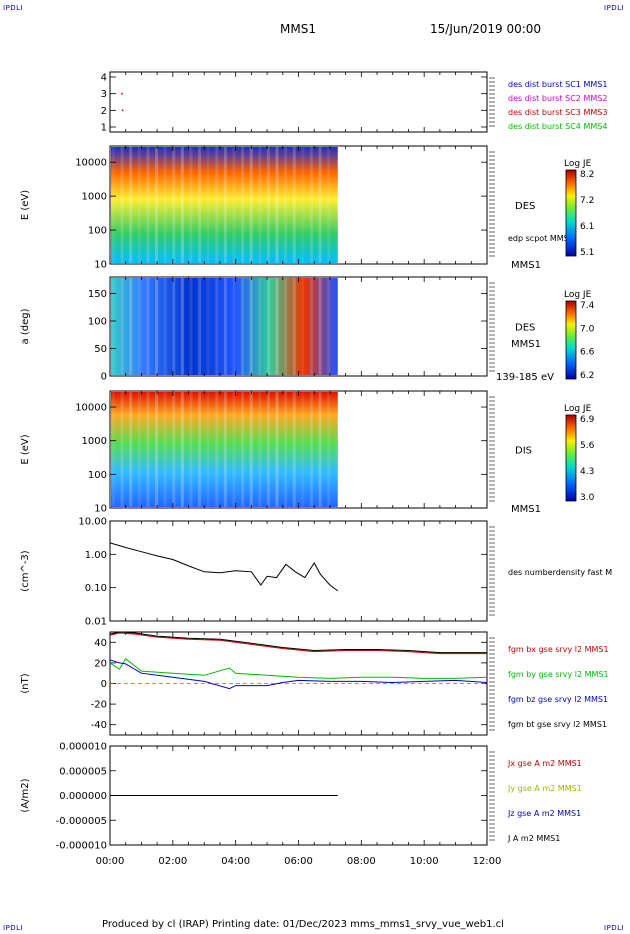 The width and height of the screenshot is (630, 934). Describe the element at coordinates (172, 861) in the screenshot. I see `time-tick-label: 02:00` at that location.